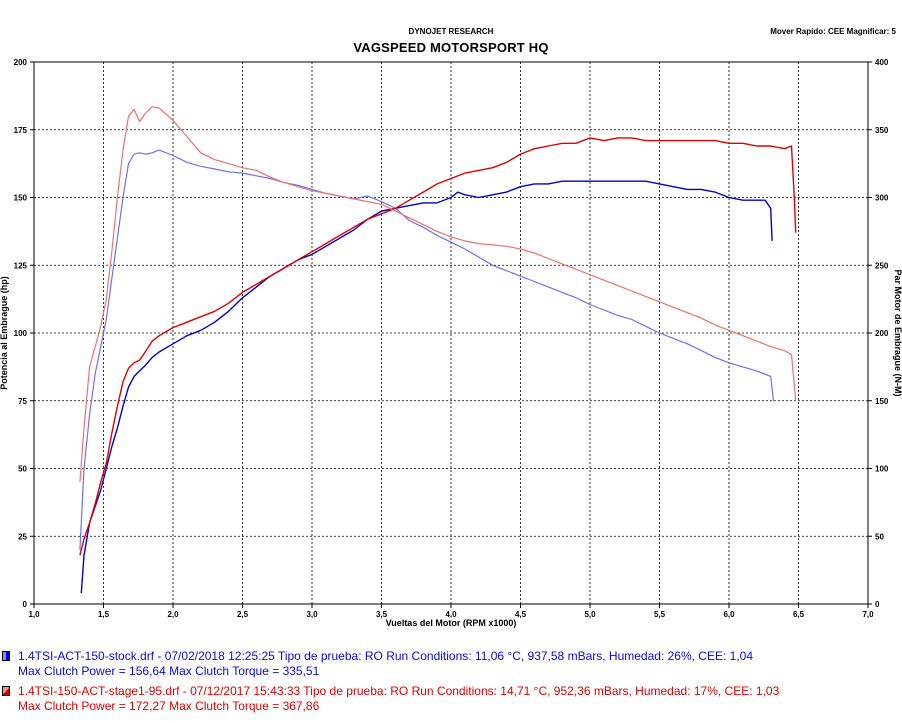 This screenshot has height=723, width=902. Describe the element at coordinates (521, 614) in the screenshot. I see `x-tick-label: 4,5` at that location.